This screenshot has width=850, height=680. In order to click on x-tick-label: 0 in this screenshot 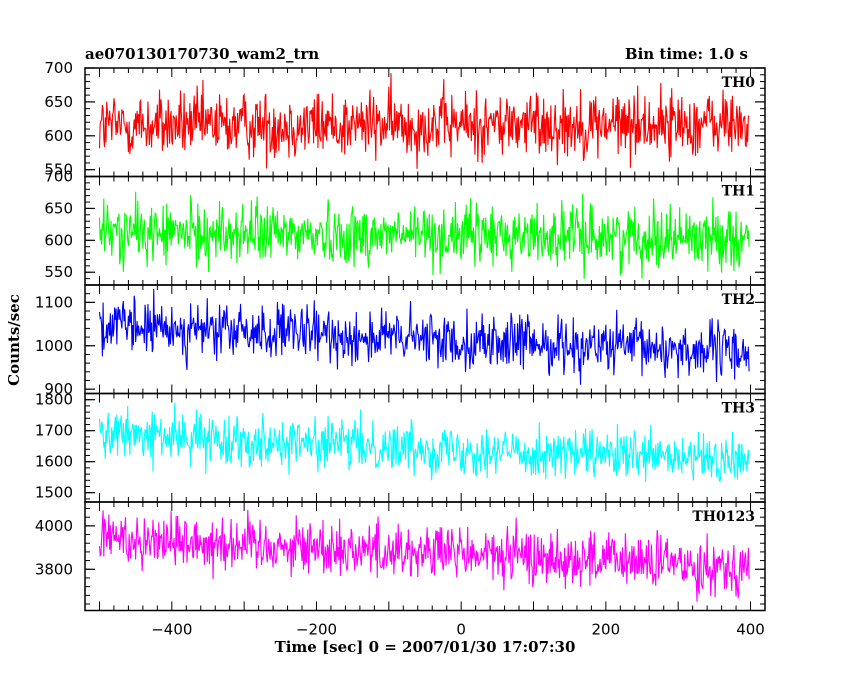, I will do `click(461, 630)`.